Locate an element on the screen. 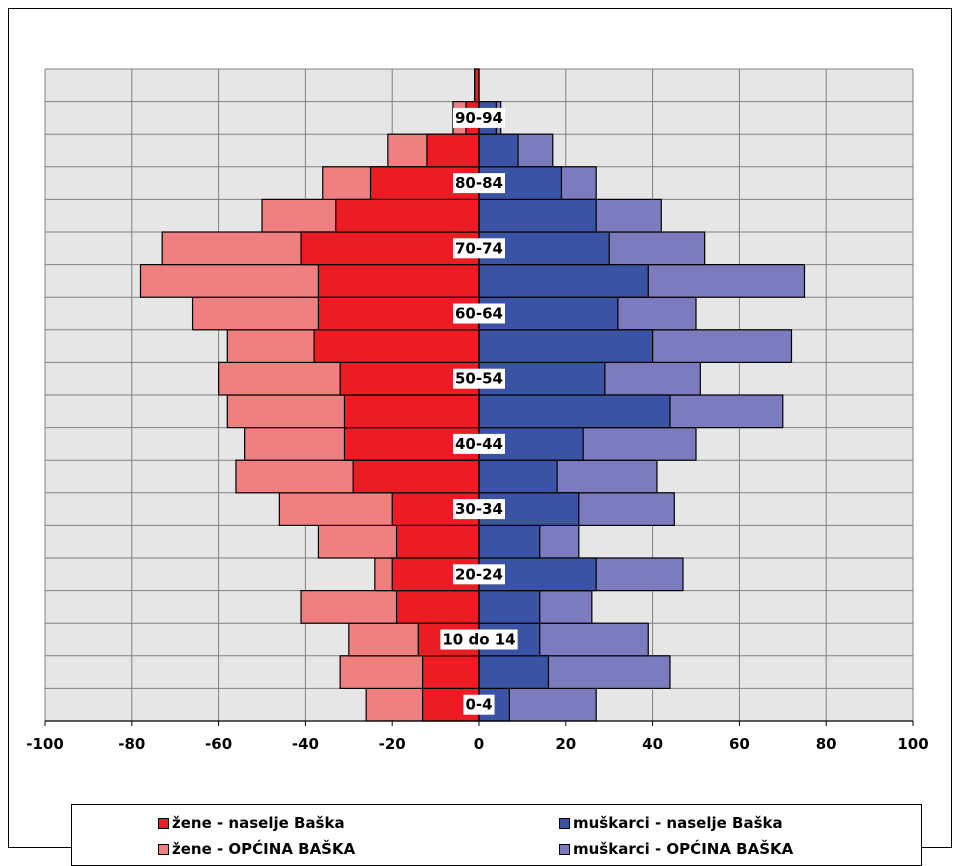 This screenshot has width=960, height=866. x-tick-label: 100 is located at coordinates (912, 744).